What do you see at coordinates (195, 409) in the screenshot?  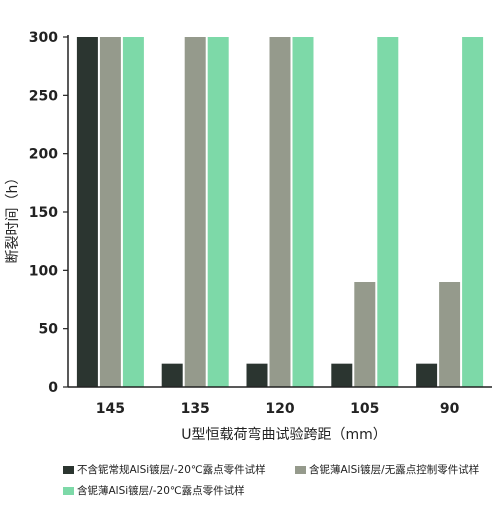 I see `x-tick-label-135: 135` at bounding box center [195, 409].